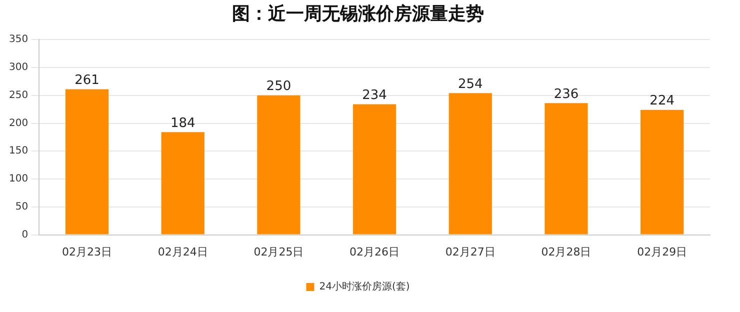 The image size is (740, 312). I want to click on data-label: 224, so click(662, 101).